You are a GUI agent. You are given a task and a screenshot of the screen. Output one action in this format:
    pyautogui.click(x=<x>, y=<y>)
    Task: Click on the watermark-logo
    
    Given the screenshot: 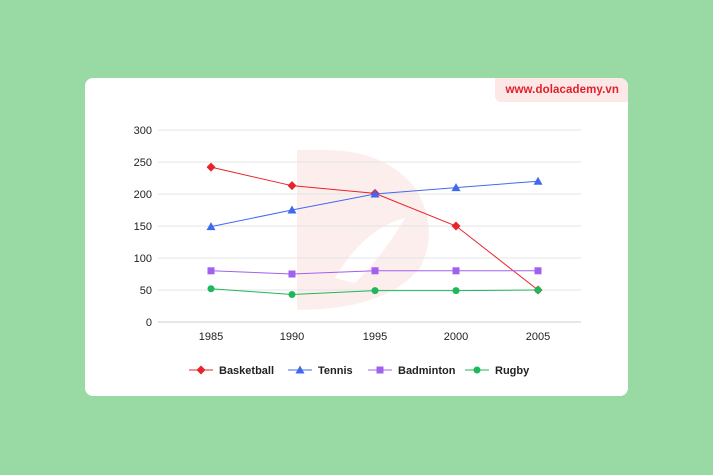 What is the action you would take?
    pyautogui.click(x=363, y=230)
    